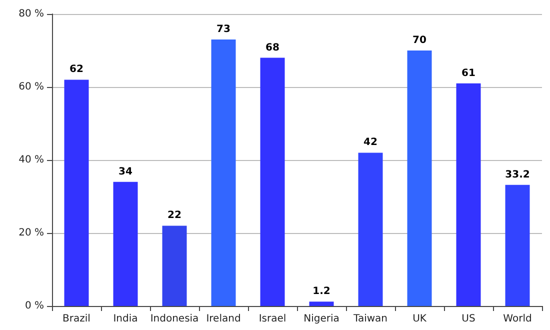 The width and height of the screenshot is (550, 330). Describe the element at coordinates (31, 233) in the screenshot. I see `y-tick-label: 20 %` at that location.